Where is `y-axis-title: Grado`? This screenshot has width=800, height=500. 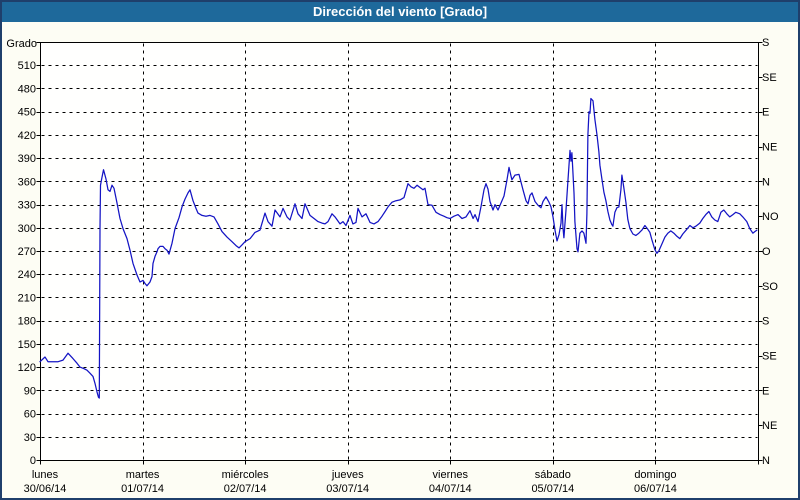
y-axis-title: Grado is located at coordinates (21, 44).